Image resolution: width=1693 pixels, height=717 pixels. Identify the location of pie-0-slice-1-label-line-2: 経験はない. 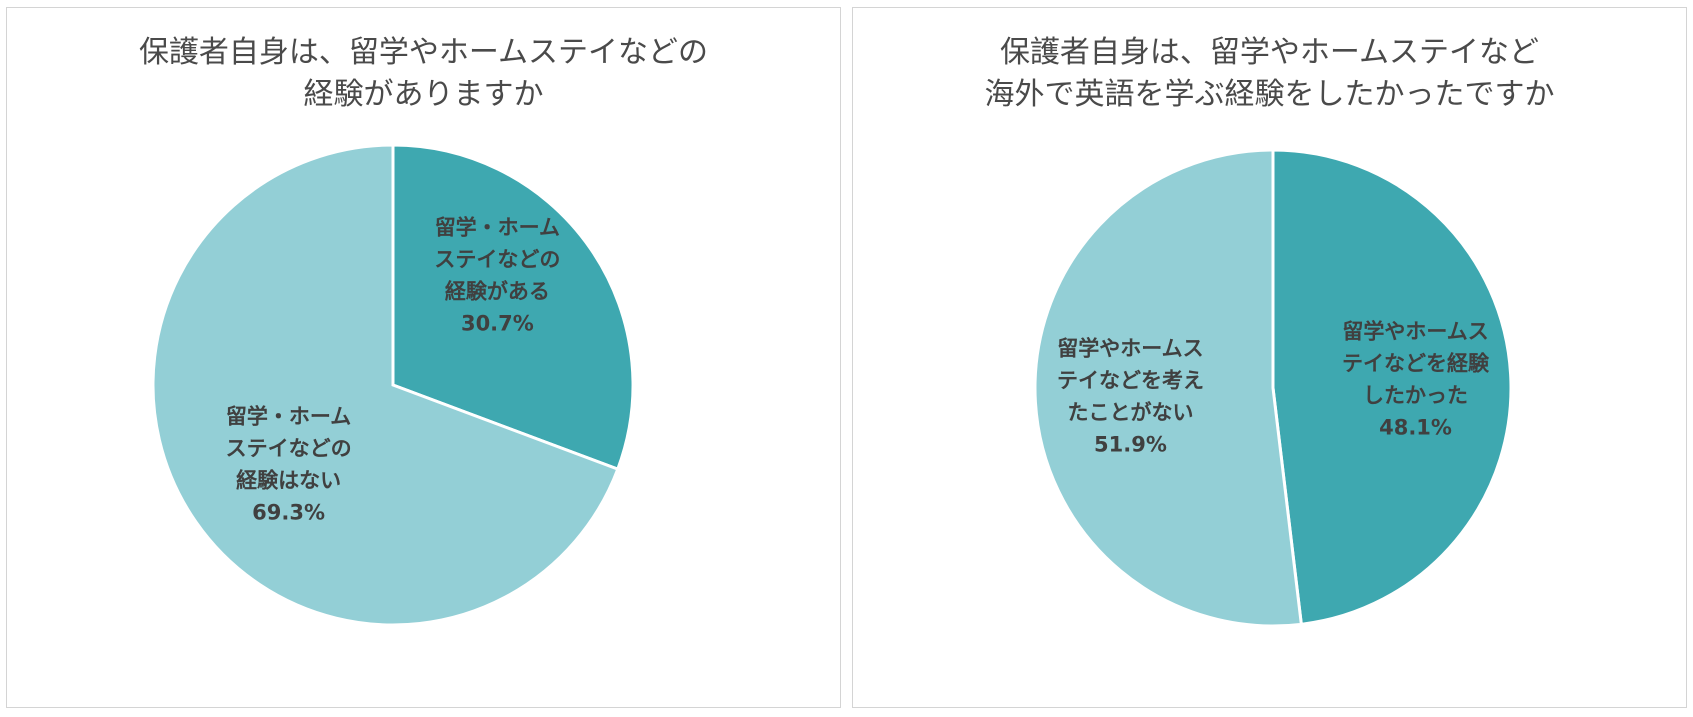
(288, 480).